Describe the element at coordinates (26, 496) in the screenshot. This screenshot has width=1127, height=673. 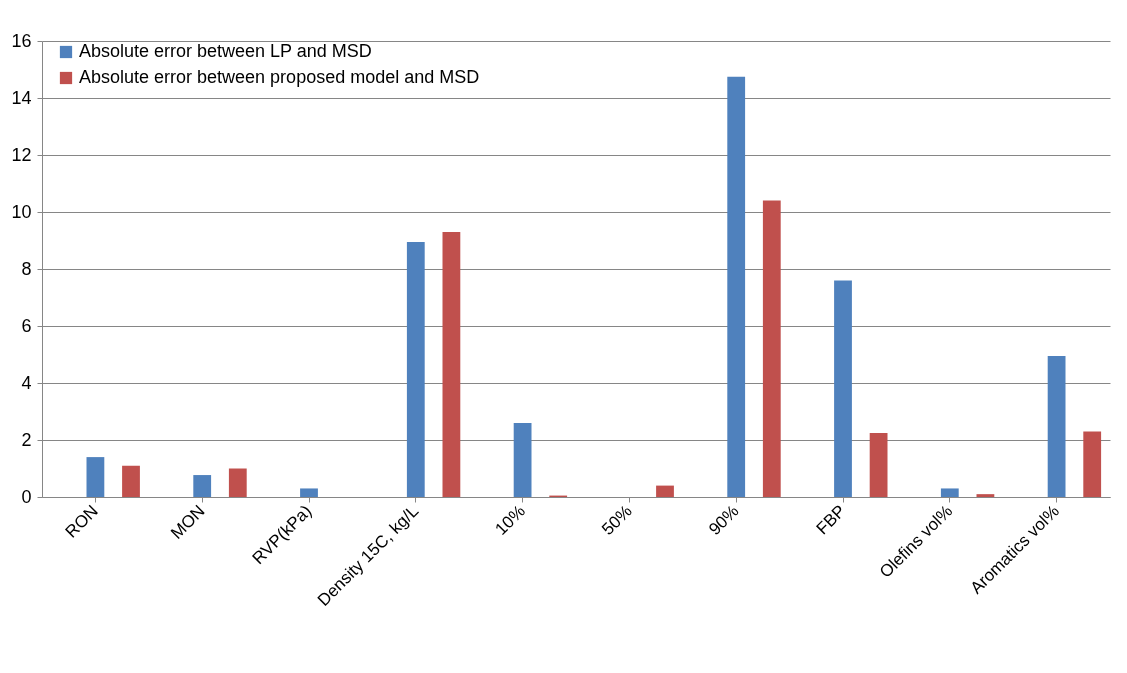
I see `y-tick-label: 0` at that location.